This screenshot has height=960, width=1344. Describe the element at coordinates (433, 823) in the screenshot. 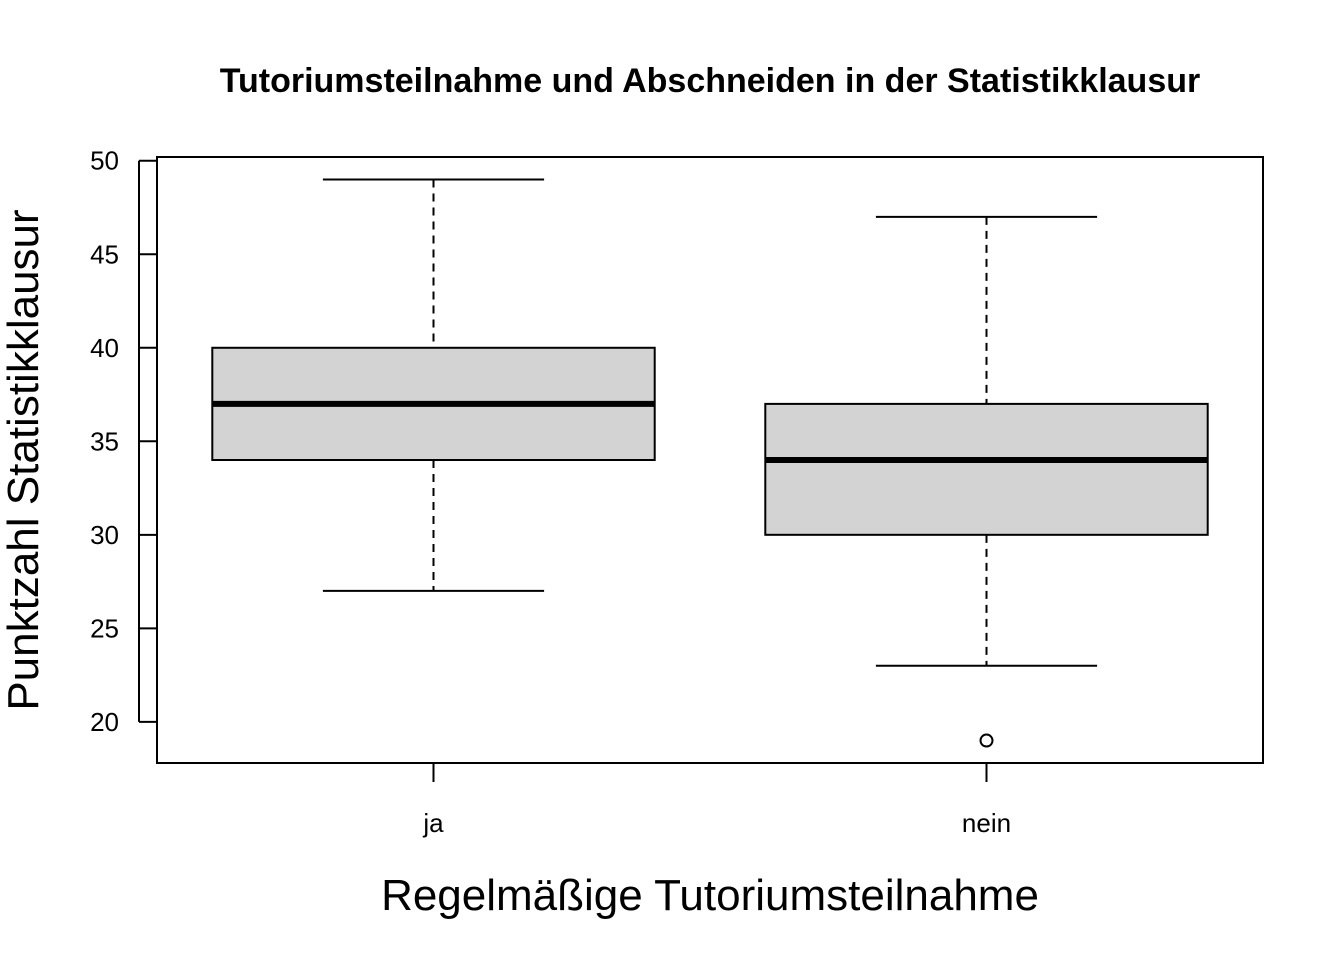

I see `x-tick-label: ja` at that location.